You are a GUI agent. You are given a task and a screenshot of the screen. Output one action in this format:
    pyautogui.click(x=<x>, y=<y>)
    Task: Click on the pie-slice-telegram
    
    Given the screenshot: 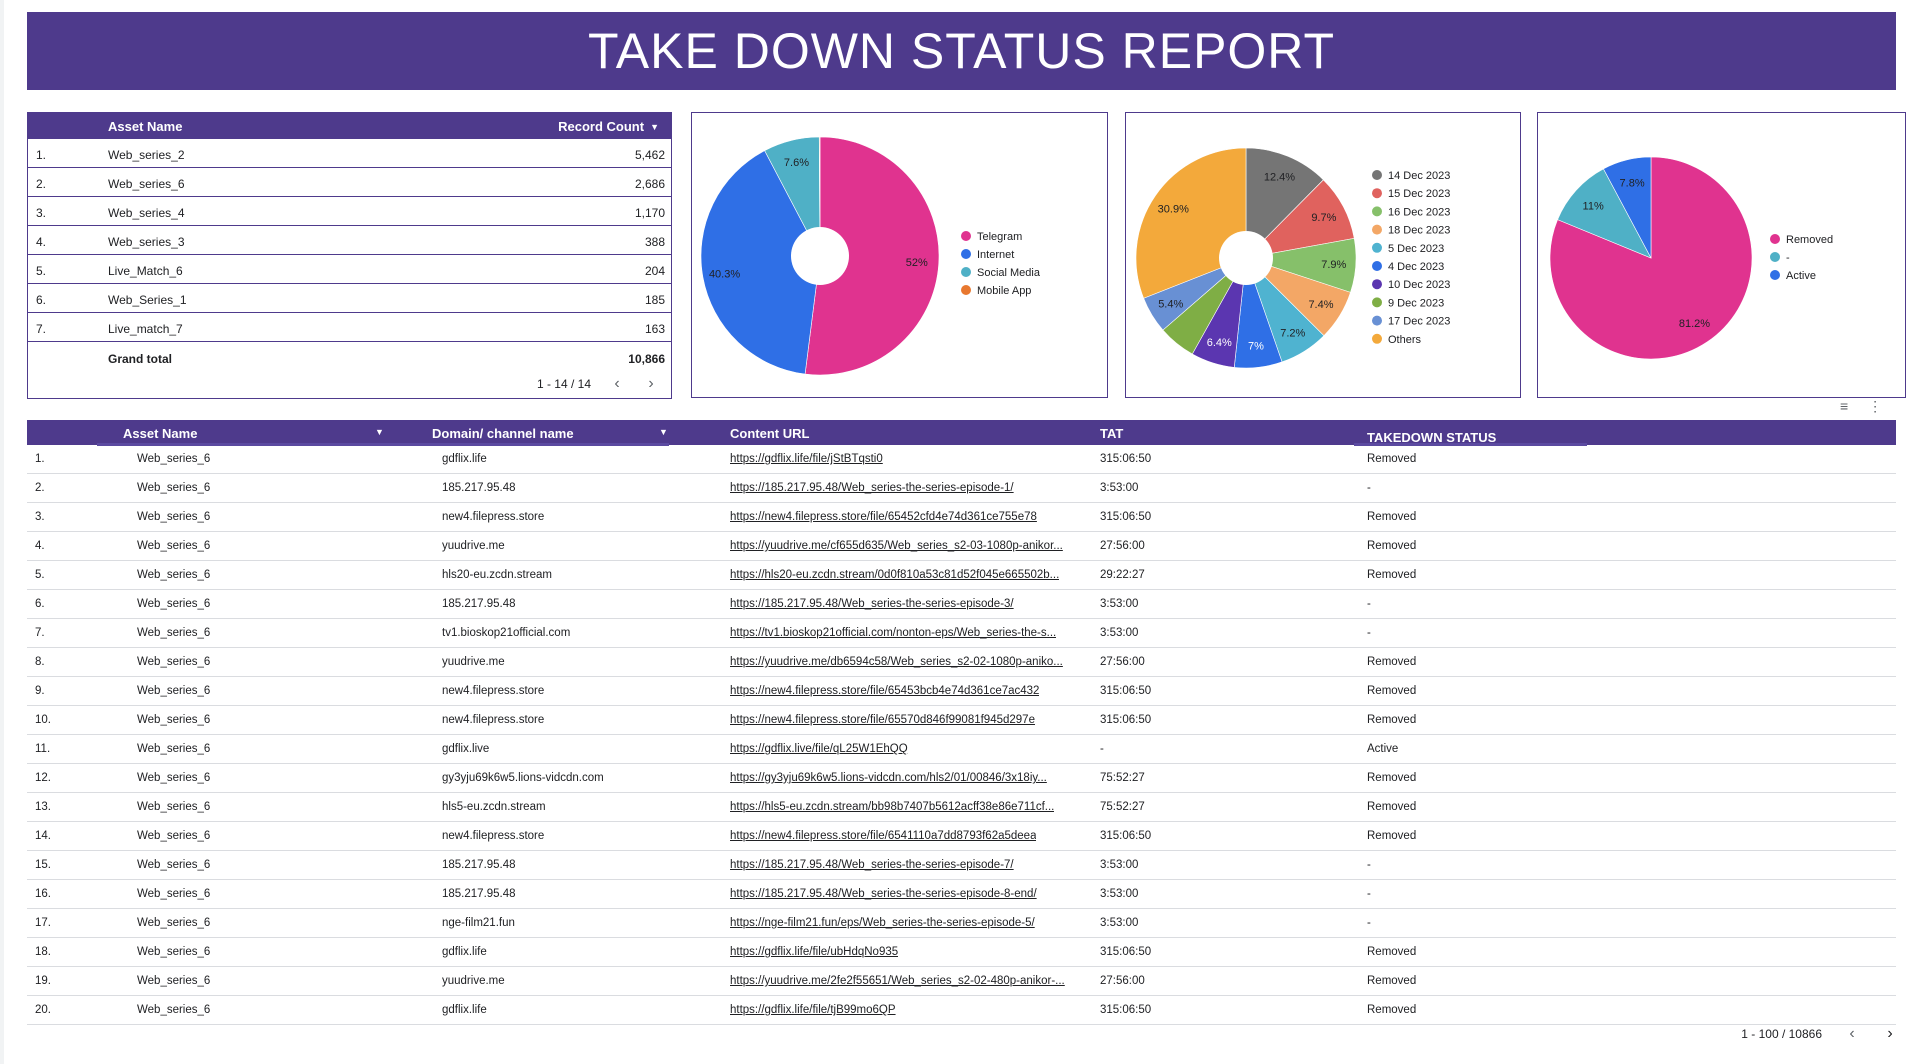 What is the action you would take?
    pyautogui.click(x=872, y=256)
    